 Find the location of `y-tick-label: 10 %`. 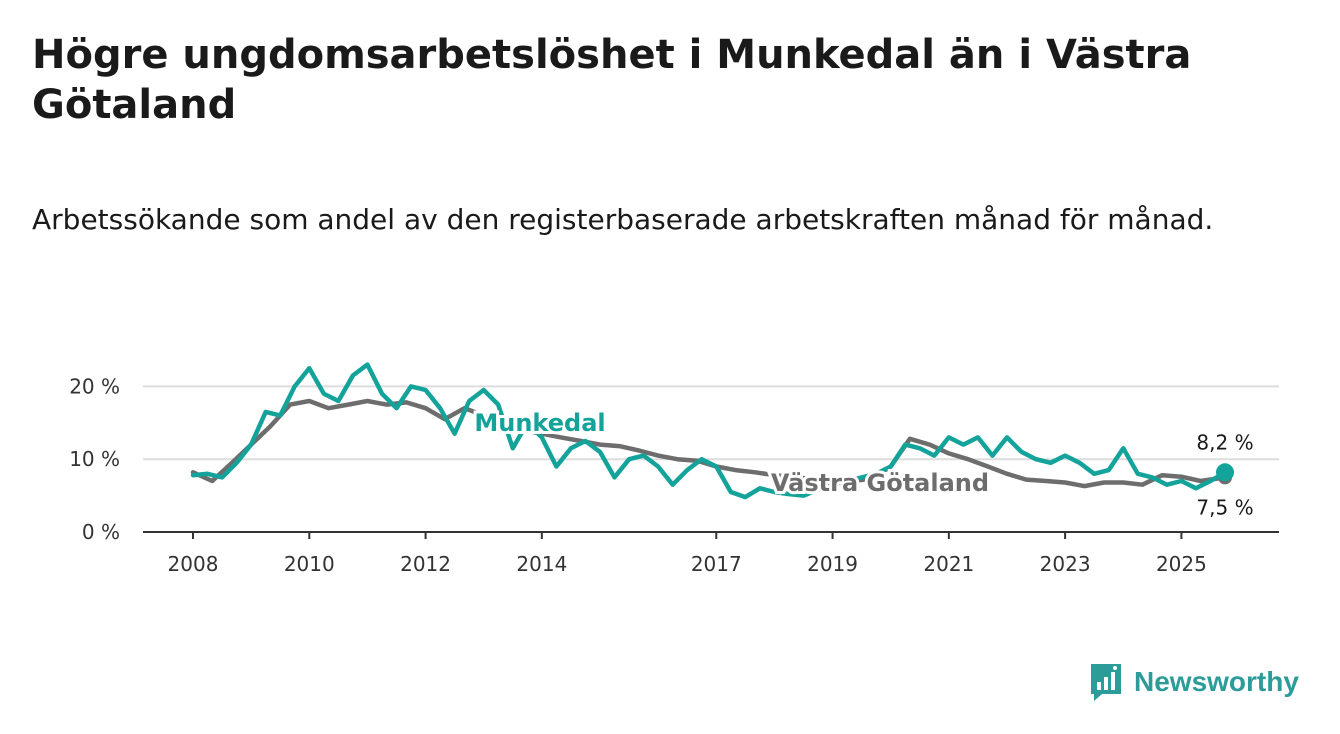

y-tick-label: 10 % is located at coordinates (94, 459).